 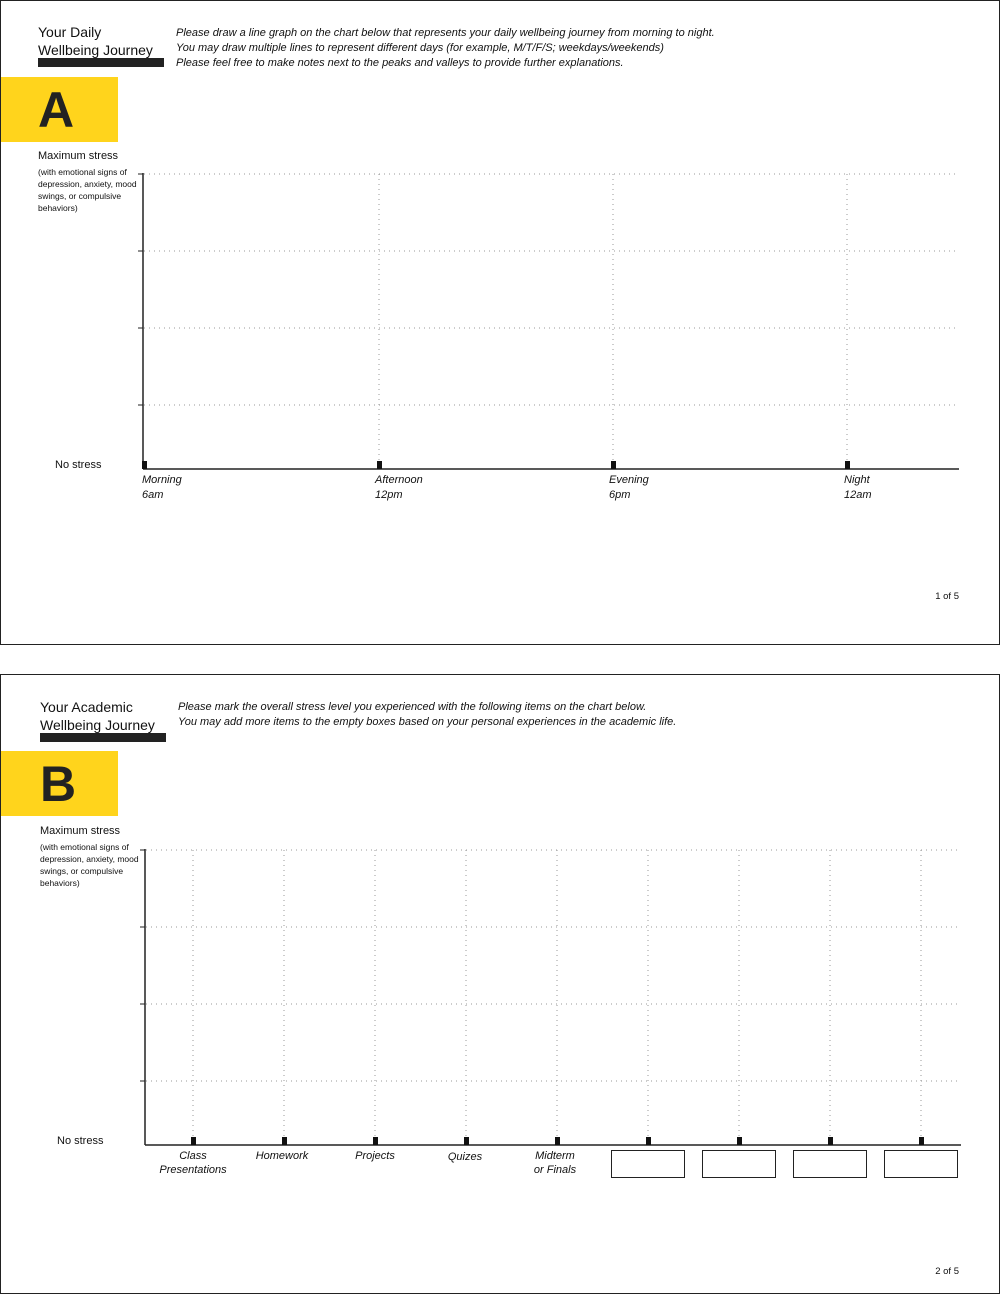 I want to click on x-axis-label-midterm: Midterm or Finals, so click(x=555, y=1163).